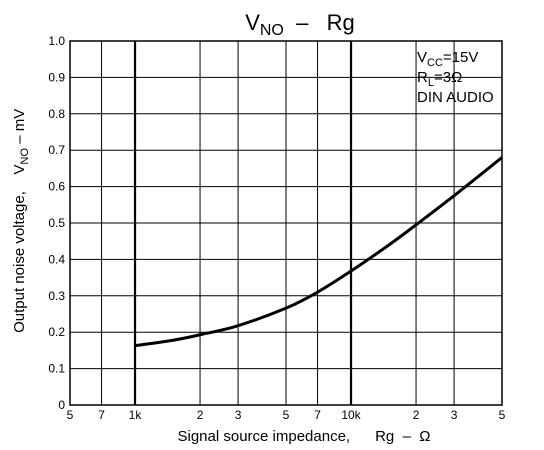 Image resolution: width=544 pixels, height=450 pixels. I want to click on y-axis-label: Output noise voltage, VNO – mV, so click(21, 225).